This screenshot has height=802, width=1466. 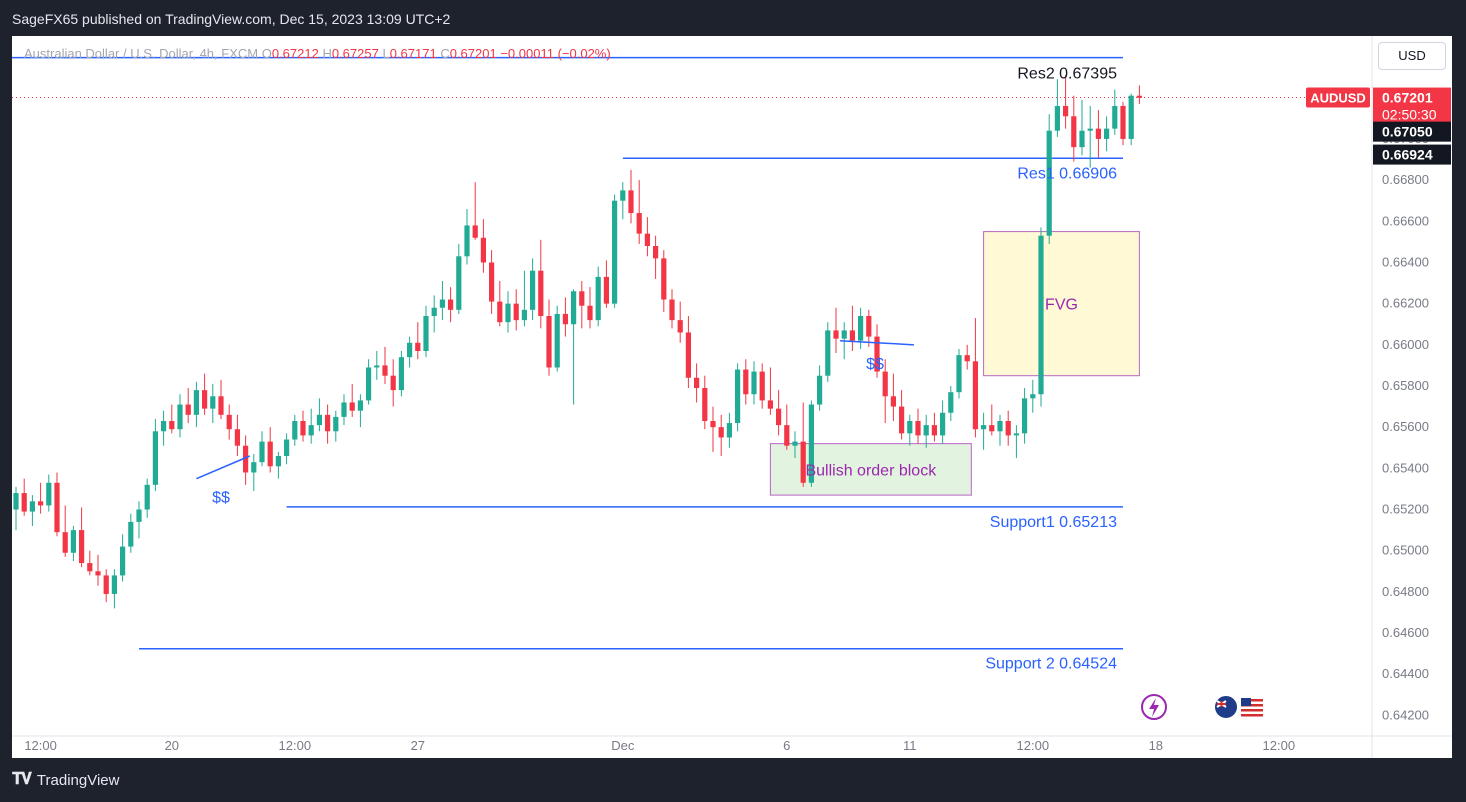 What do you see at coordinates (1154, 707) in the screenshot?
I see `lightning-icon` at bounding box center [1154, 707].